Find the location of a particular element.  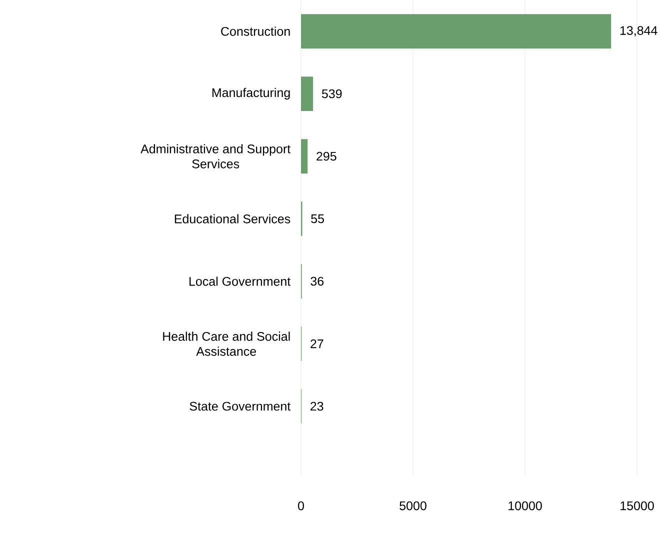

data-label: 295 is located at coordinates (326, 156).